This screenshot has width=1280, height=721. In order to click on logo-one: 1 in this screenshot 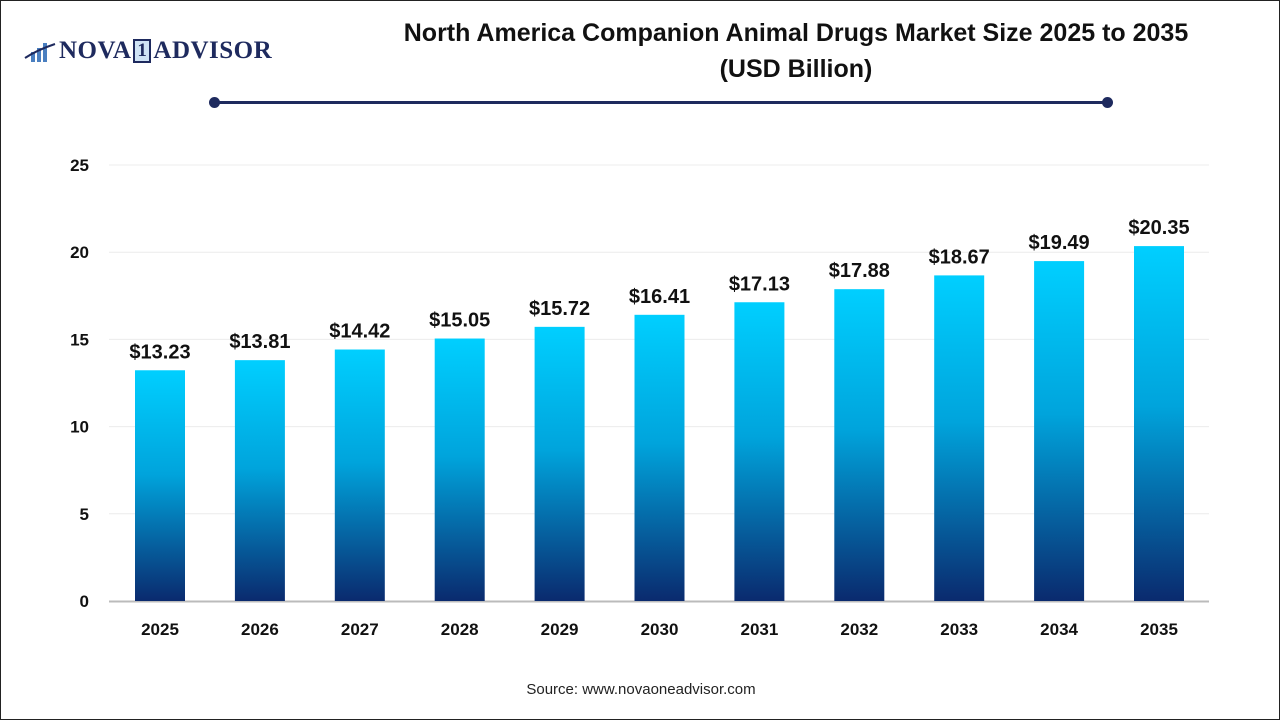, I will do `click(142, 51)`.